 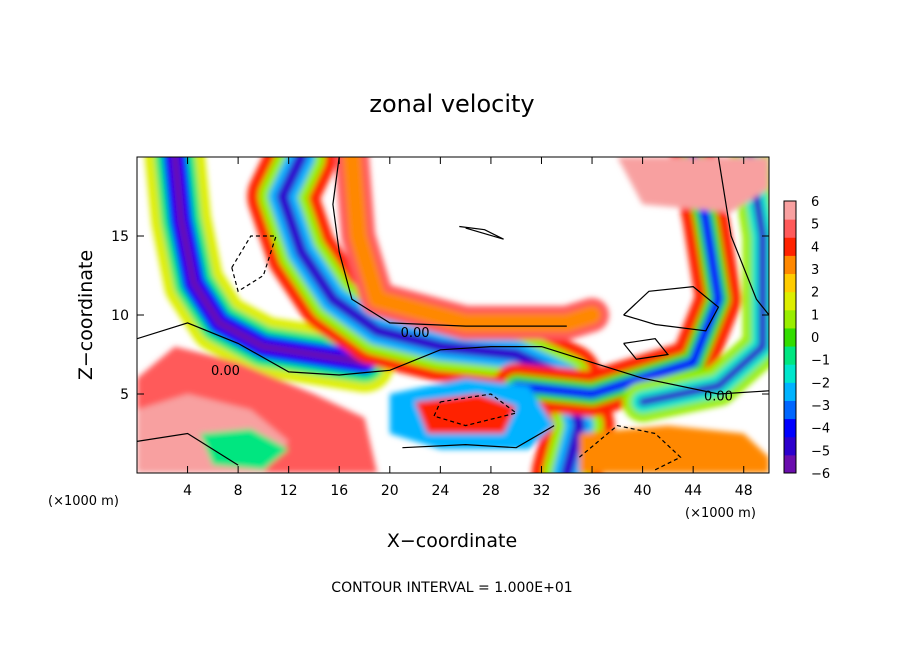 I want to click on colorbar-tick-label: −3, so click(x=820, y=406).